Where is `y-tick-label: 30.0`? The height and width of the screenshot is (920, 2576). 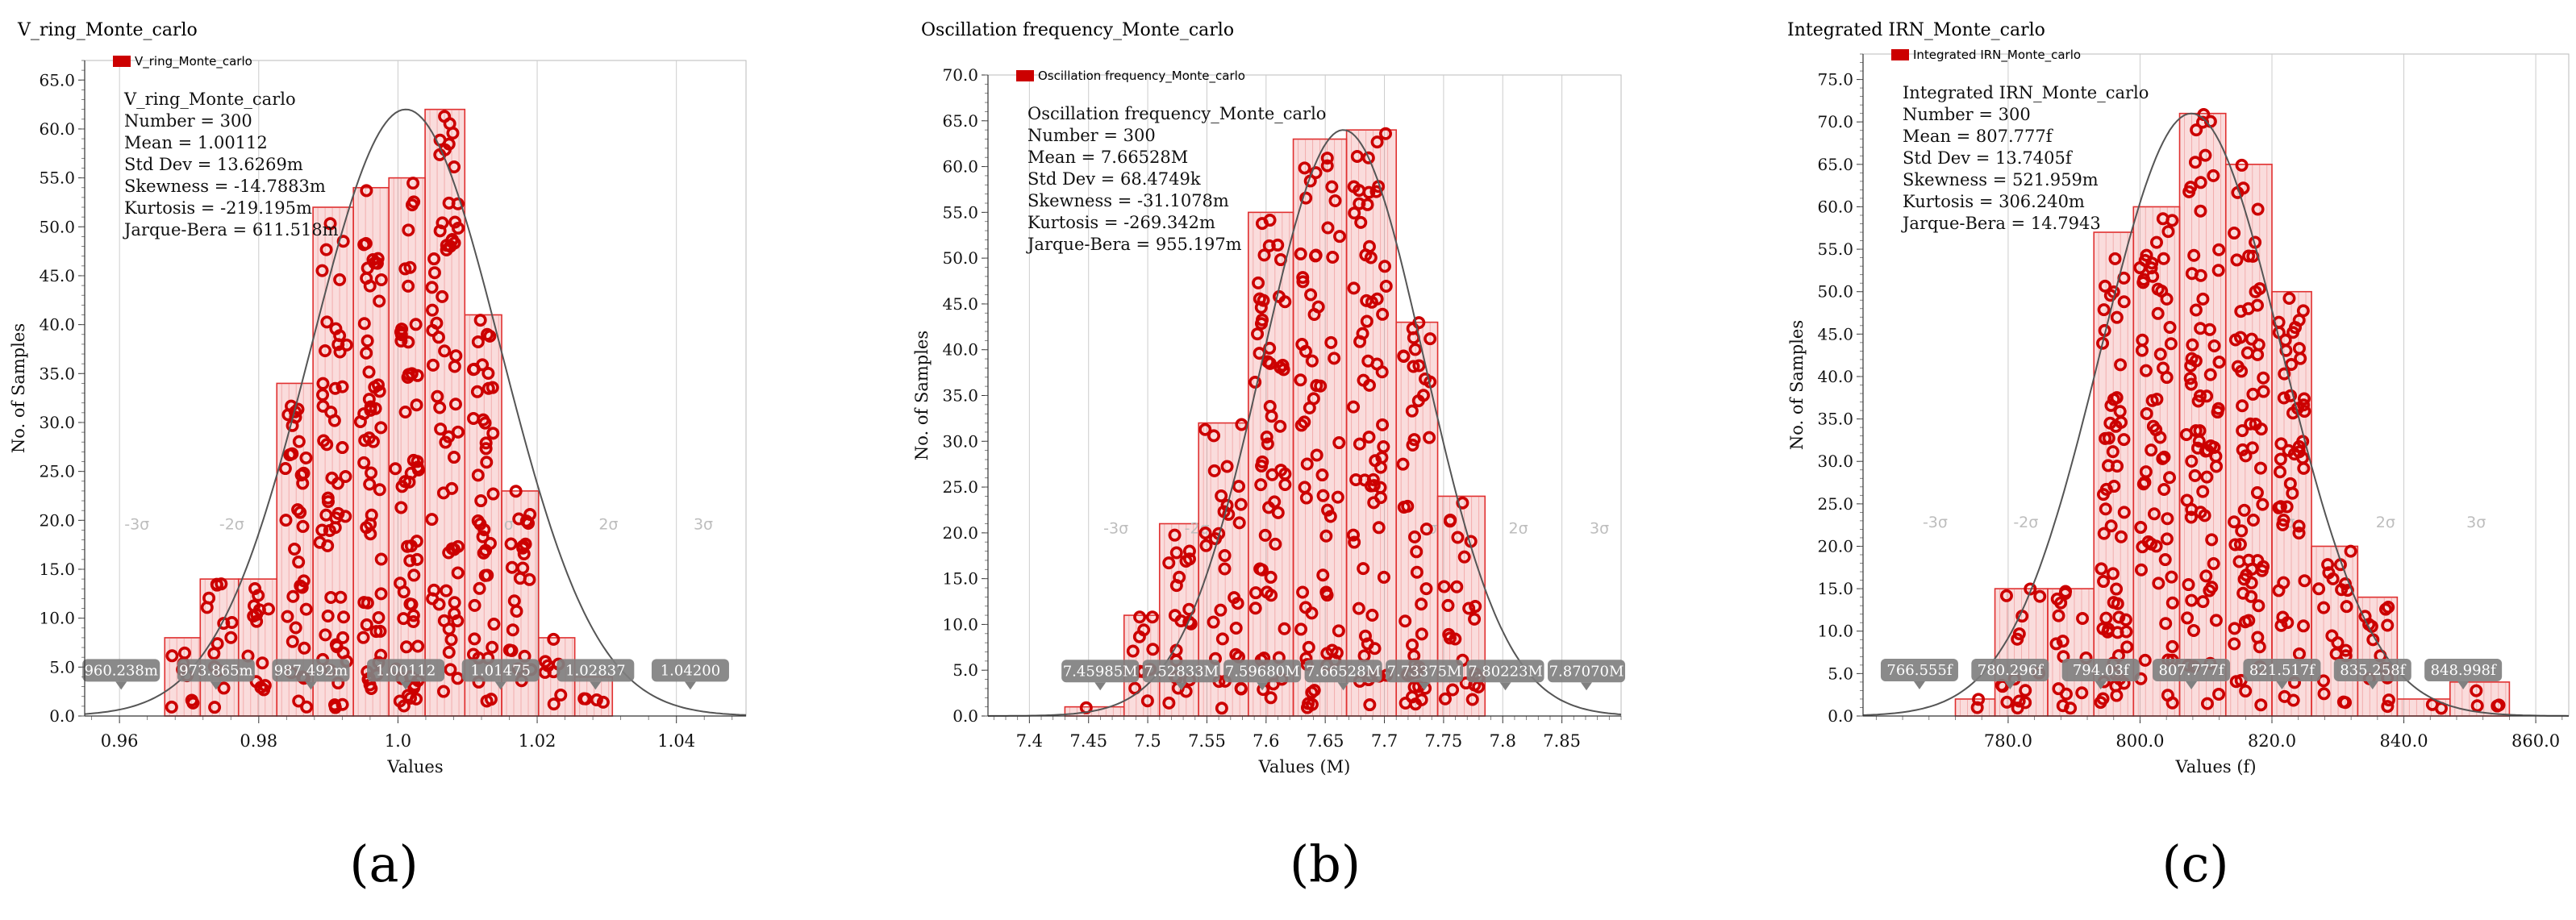
y-tick-label: 30.0 is located at coordinates (57, 422).